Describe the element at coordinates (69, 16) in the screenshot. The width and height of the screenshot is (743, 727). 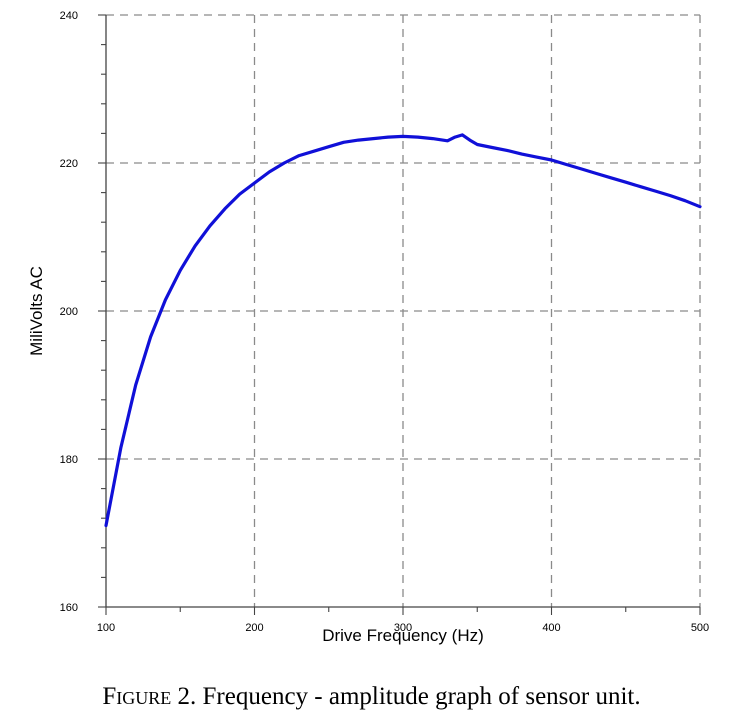
I see `y-tick-label: 240` at that location.